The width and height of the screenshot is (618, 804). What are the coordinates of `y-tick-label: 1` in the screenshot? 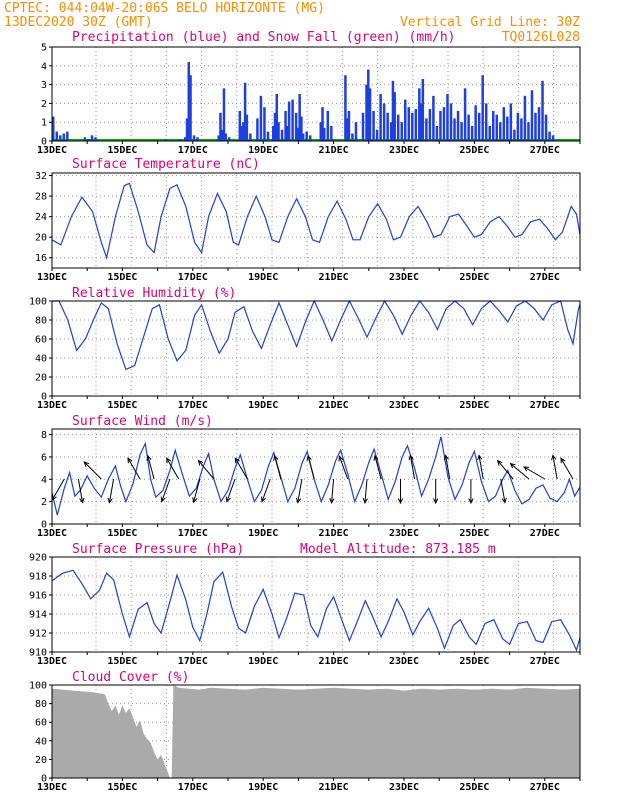 It's located at (44, 123).